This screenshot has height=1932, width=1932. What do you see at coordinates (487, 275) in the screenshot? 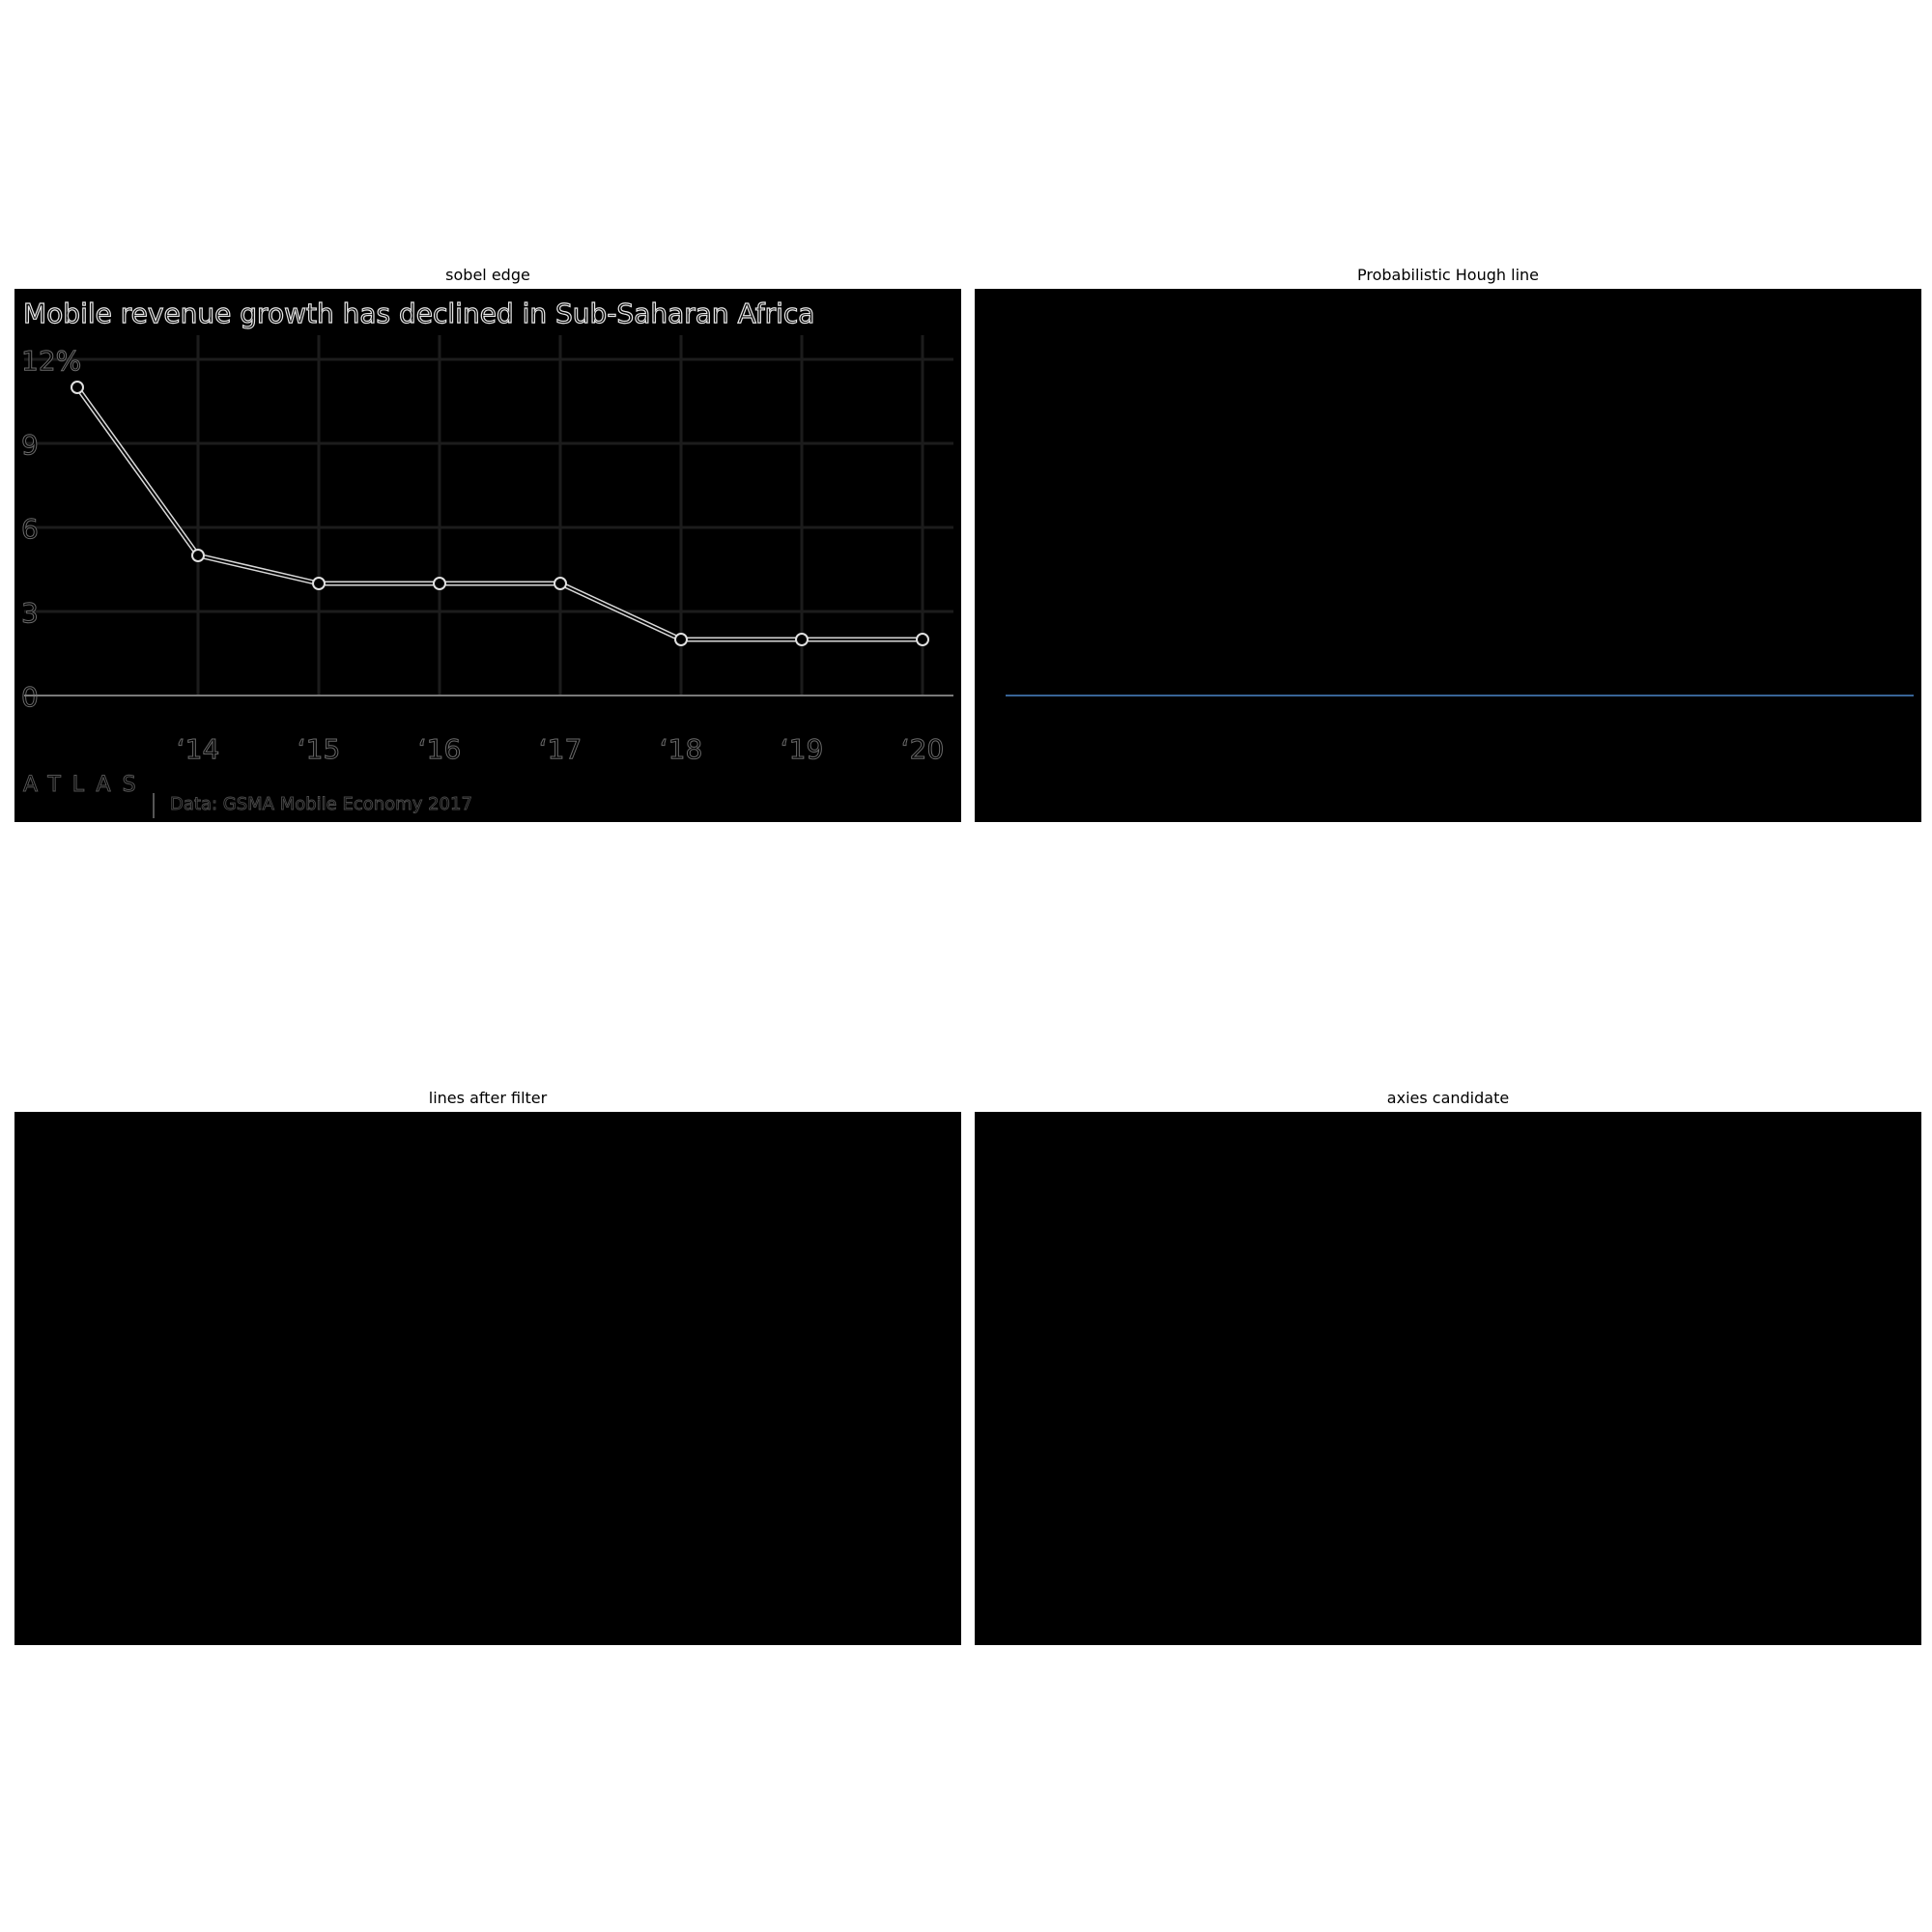
I see `sobel-panel-title: sobel edge` at bounding box center [487, 275].